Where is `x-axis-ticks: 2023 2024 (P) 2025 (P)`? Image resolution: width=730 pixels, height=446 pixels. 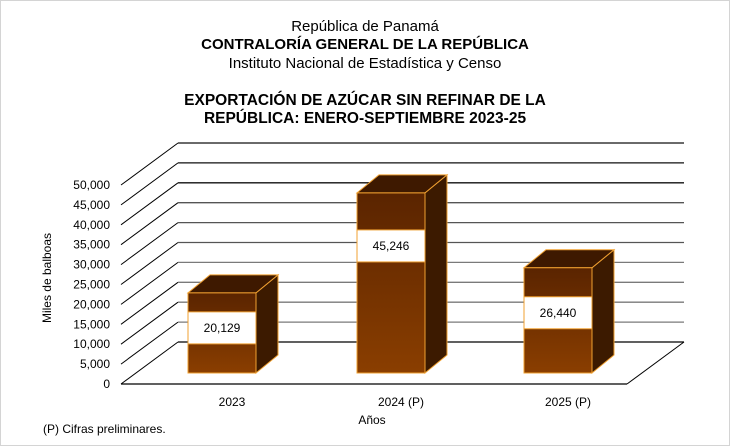
x-axis-ticks: 2023 2024 (P) 2025 (P) is located at coordinates (405, 402).